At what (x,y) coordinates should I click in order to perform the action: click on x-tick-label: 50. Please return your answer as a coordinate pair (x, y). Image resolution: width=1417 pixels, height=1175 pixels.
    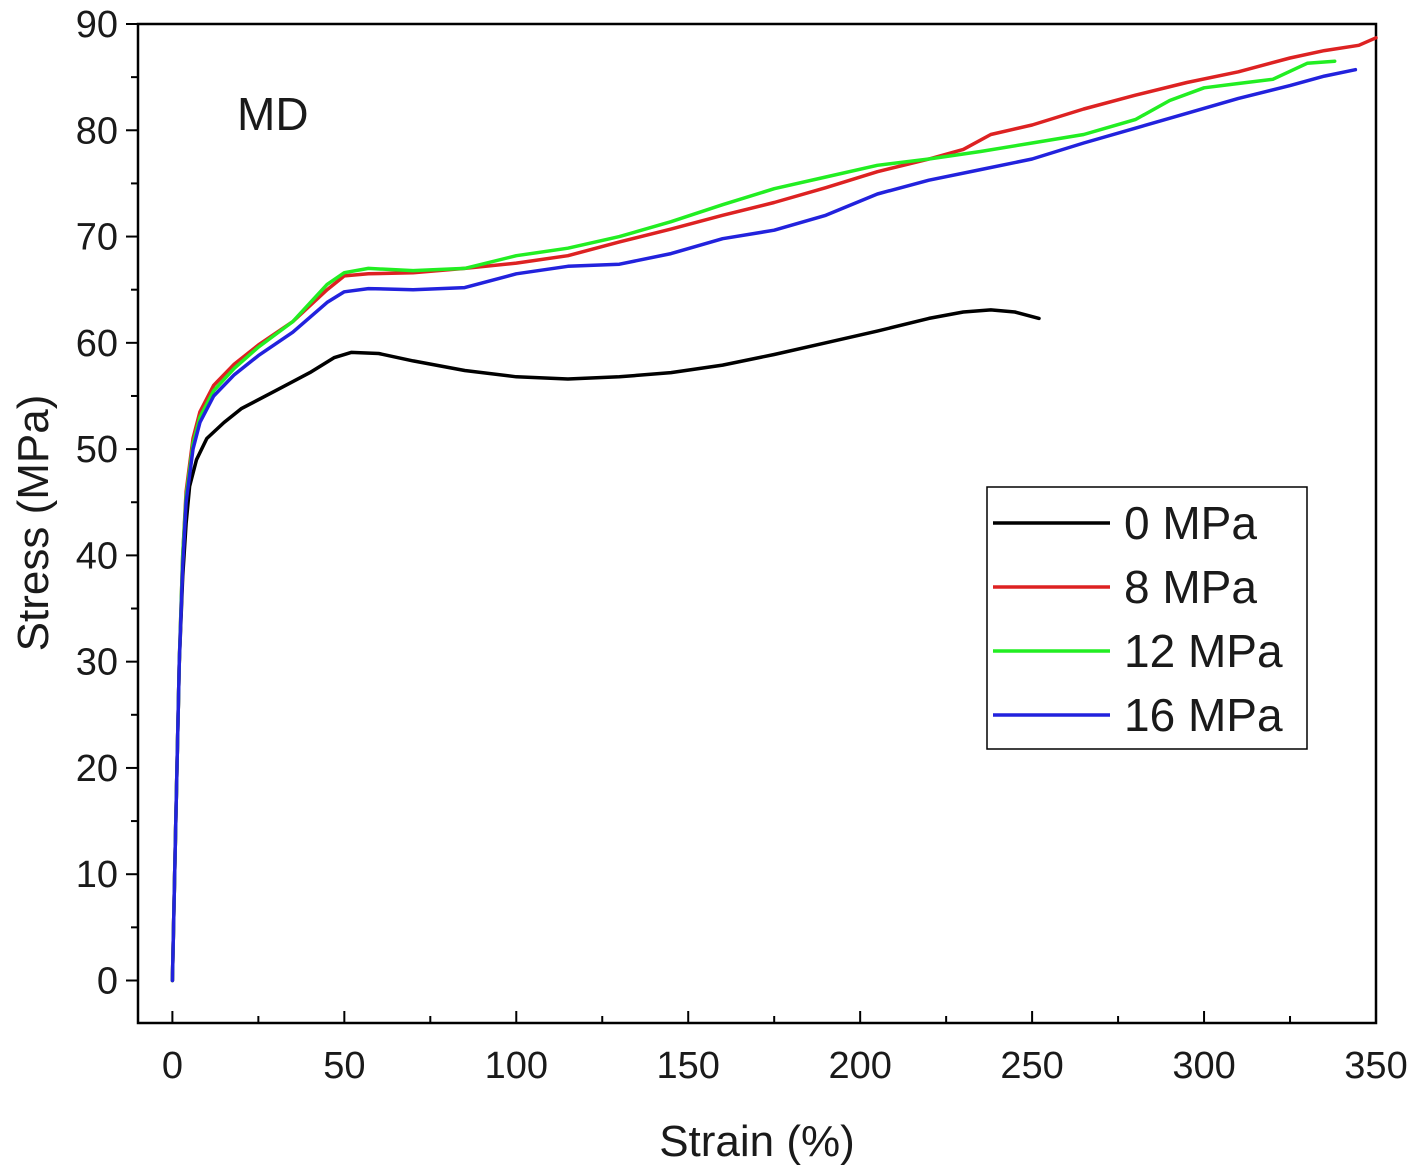
    Looking at the image, I should click on (344, 1066).